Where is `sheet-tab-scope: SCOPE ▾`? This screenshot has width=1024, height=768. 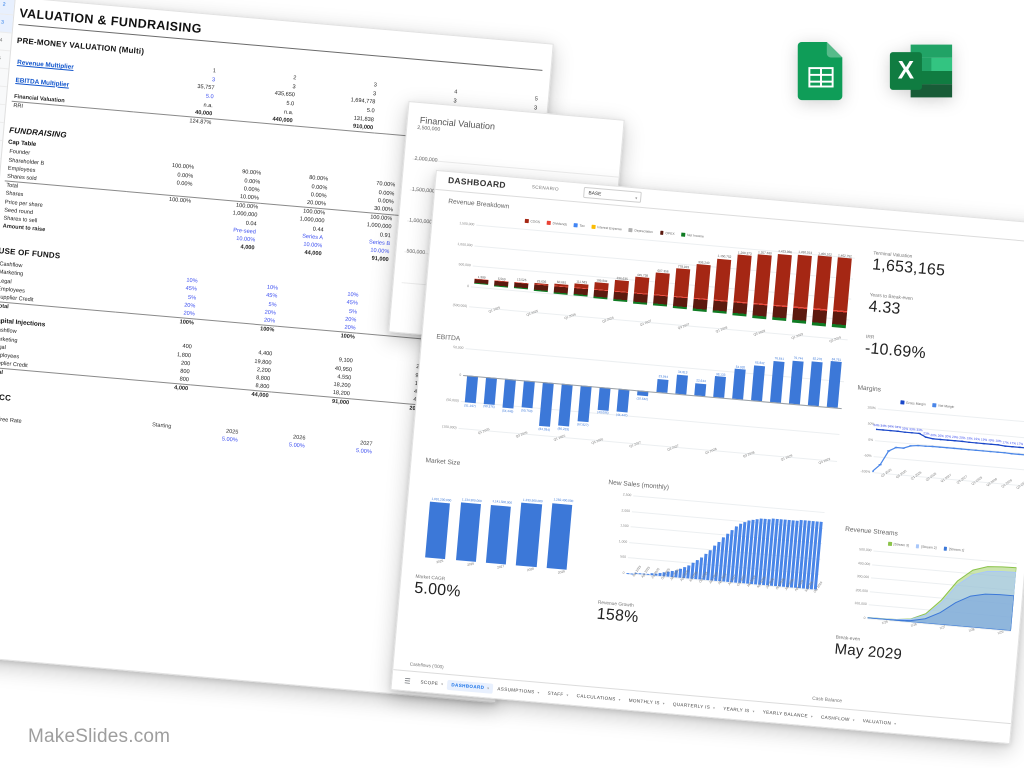 sheet-tab-scope: SCOPE ▾ is located at coordinates (432, 683).